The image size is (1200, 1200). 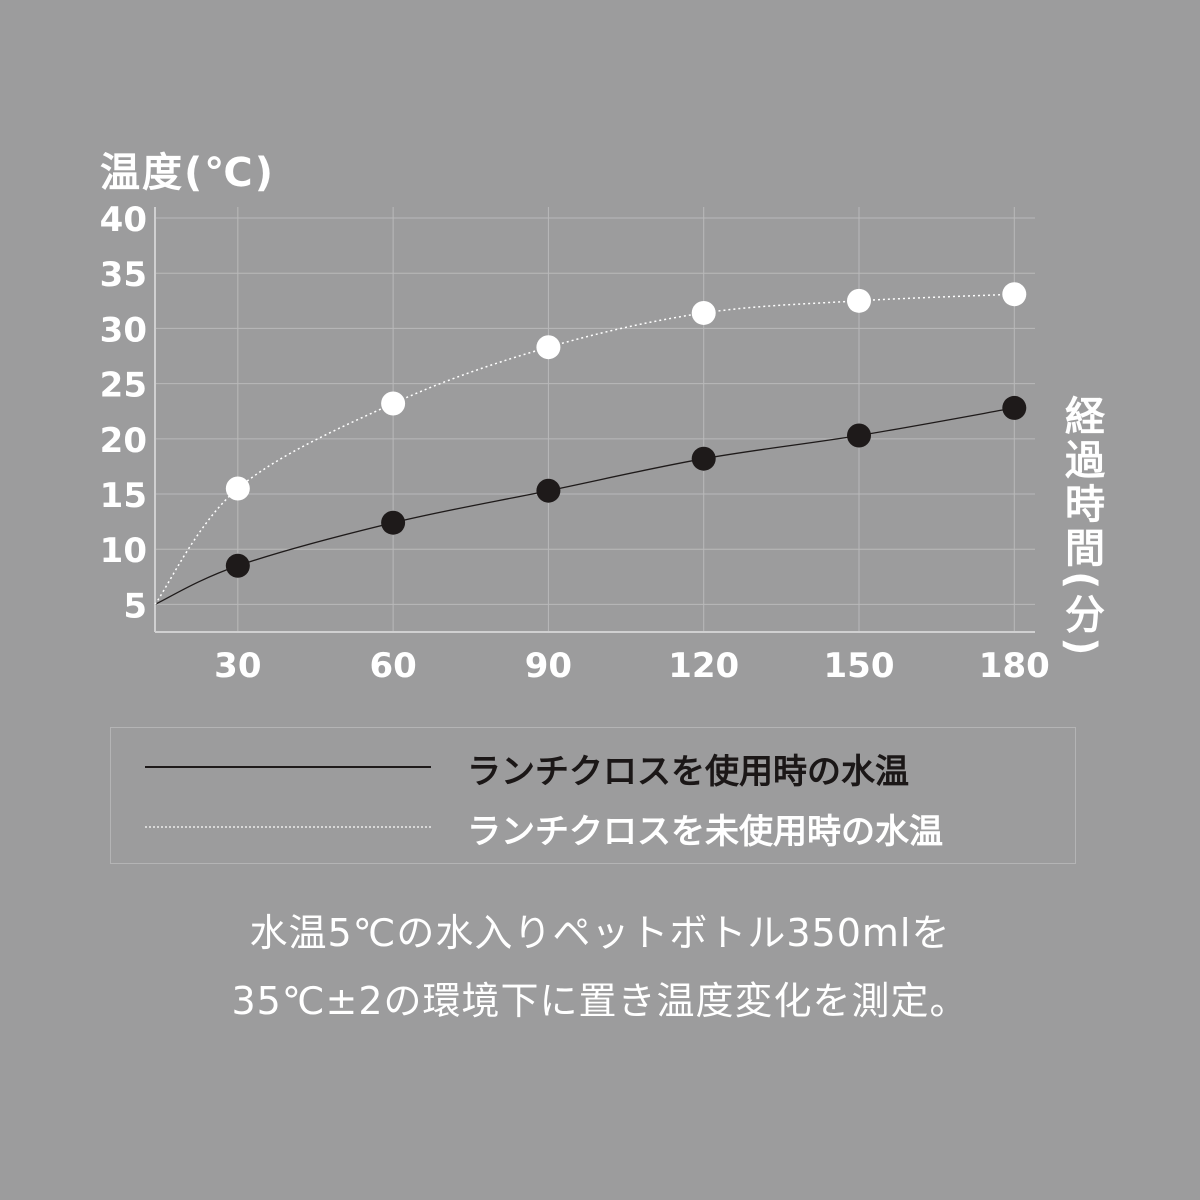 What do you see at coordinates (123, 496) in the screenshot?
I see `y-tick-label: 15` at bounding box center [123, 496].